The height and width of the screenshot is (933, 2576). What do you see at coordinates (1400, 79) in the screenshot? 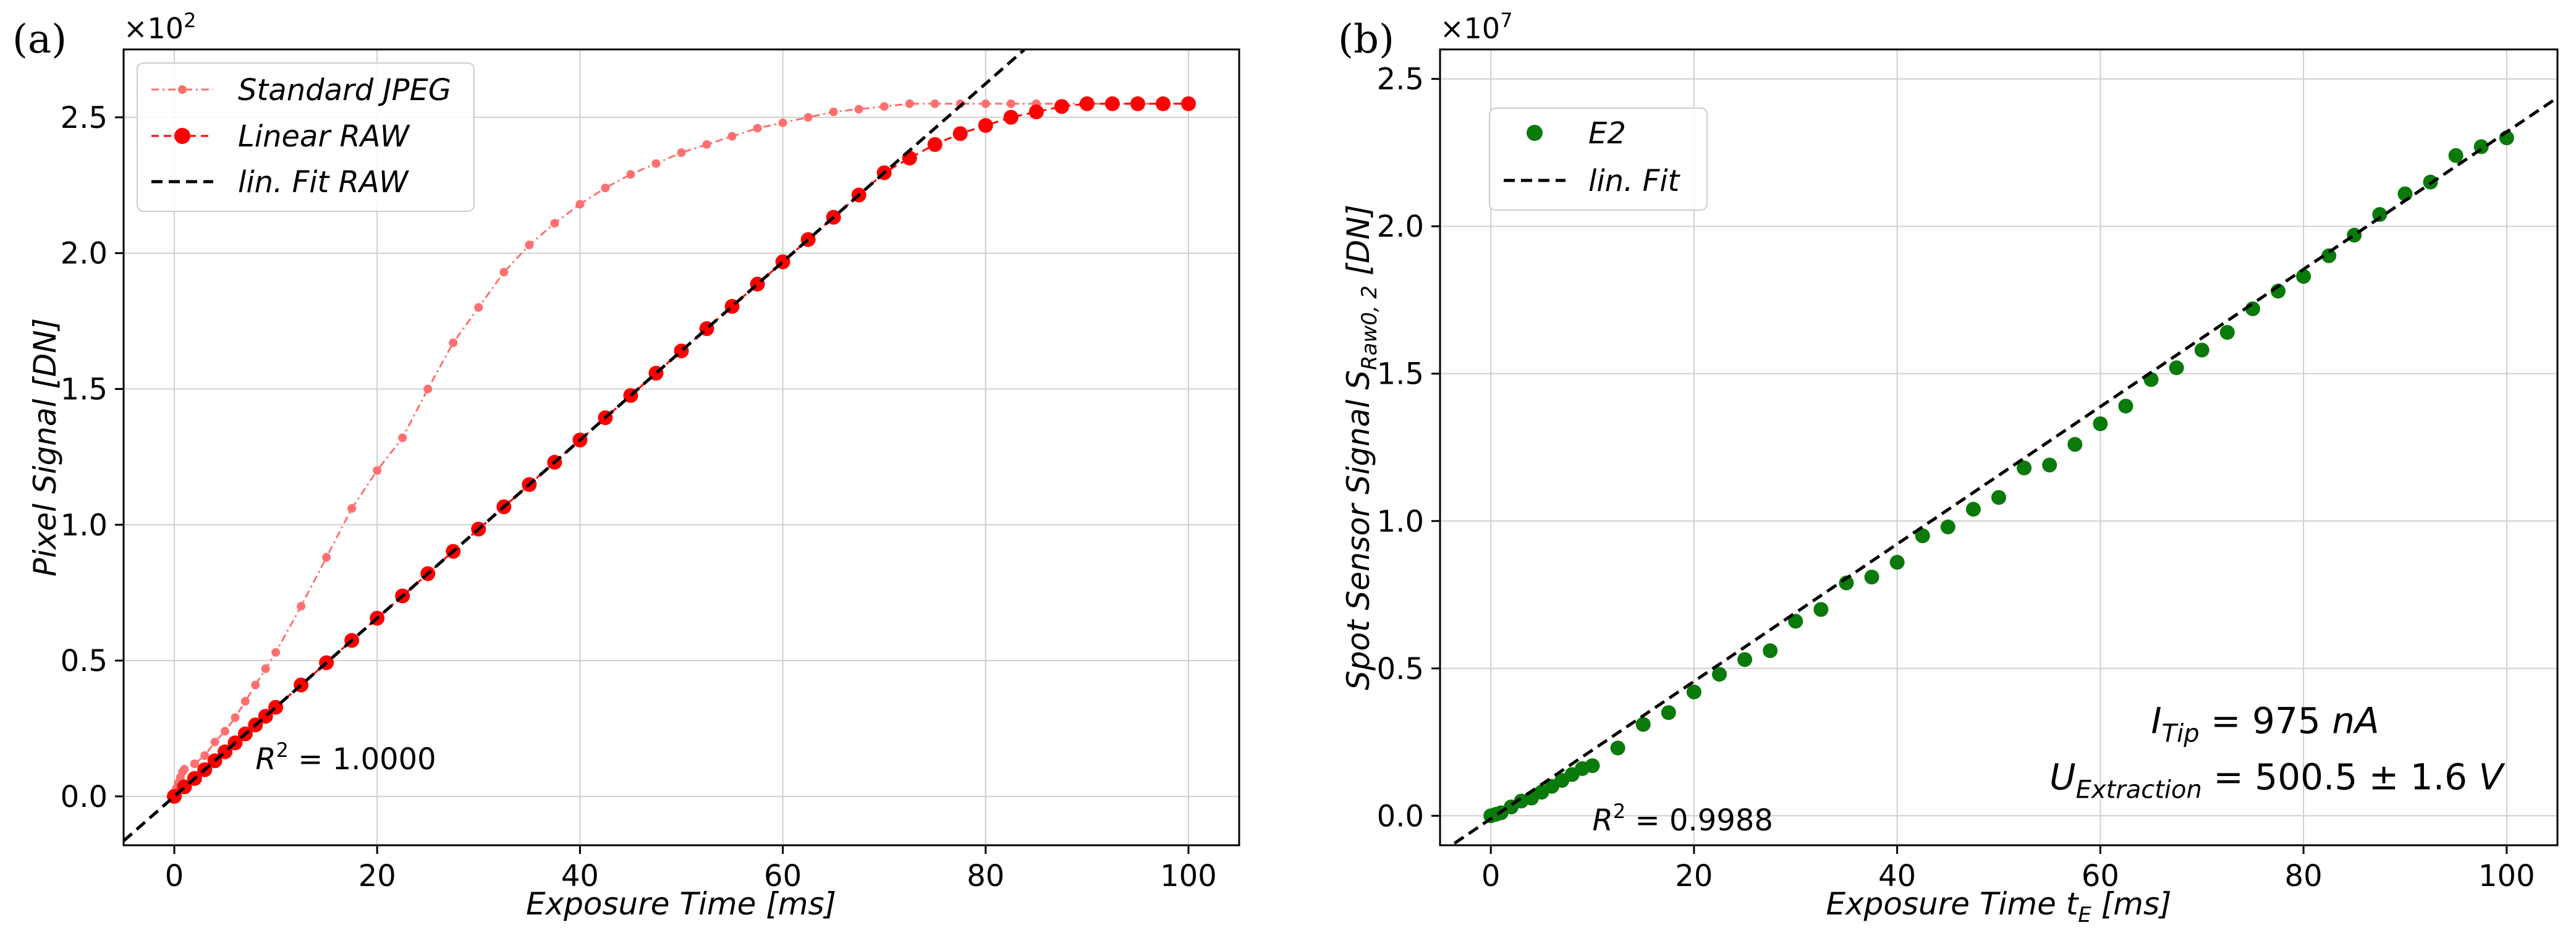
I see `y-tick-label: 2.5` at bounding box center [1400, 79].